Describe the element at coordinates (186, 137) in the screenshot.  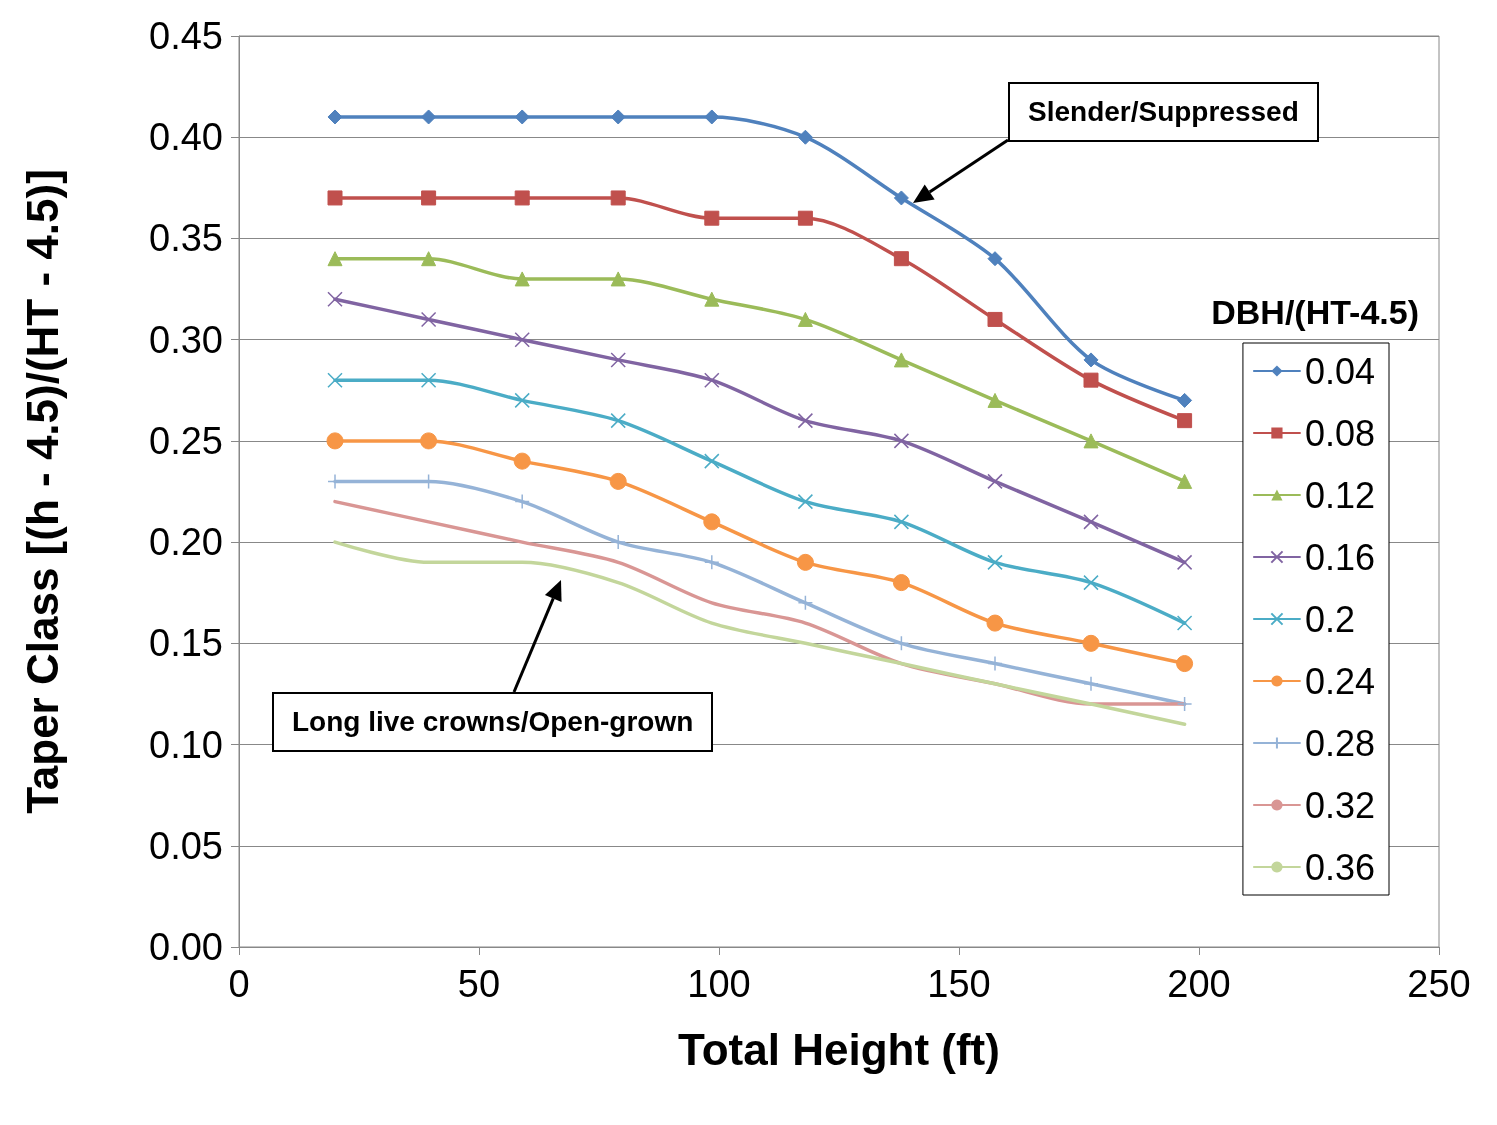
I see `y-tick-label: 0.40` at that location.